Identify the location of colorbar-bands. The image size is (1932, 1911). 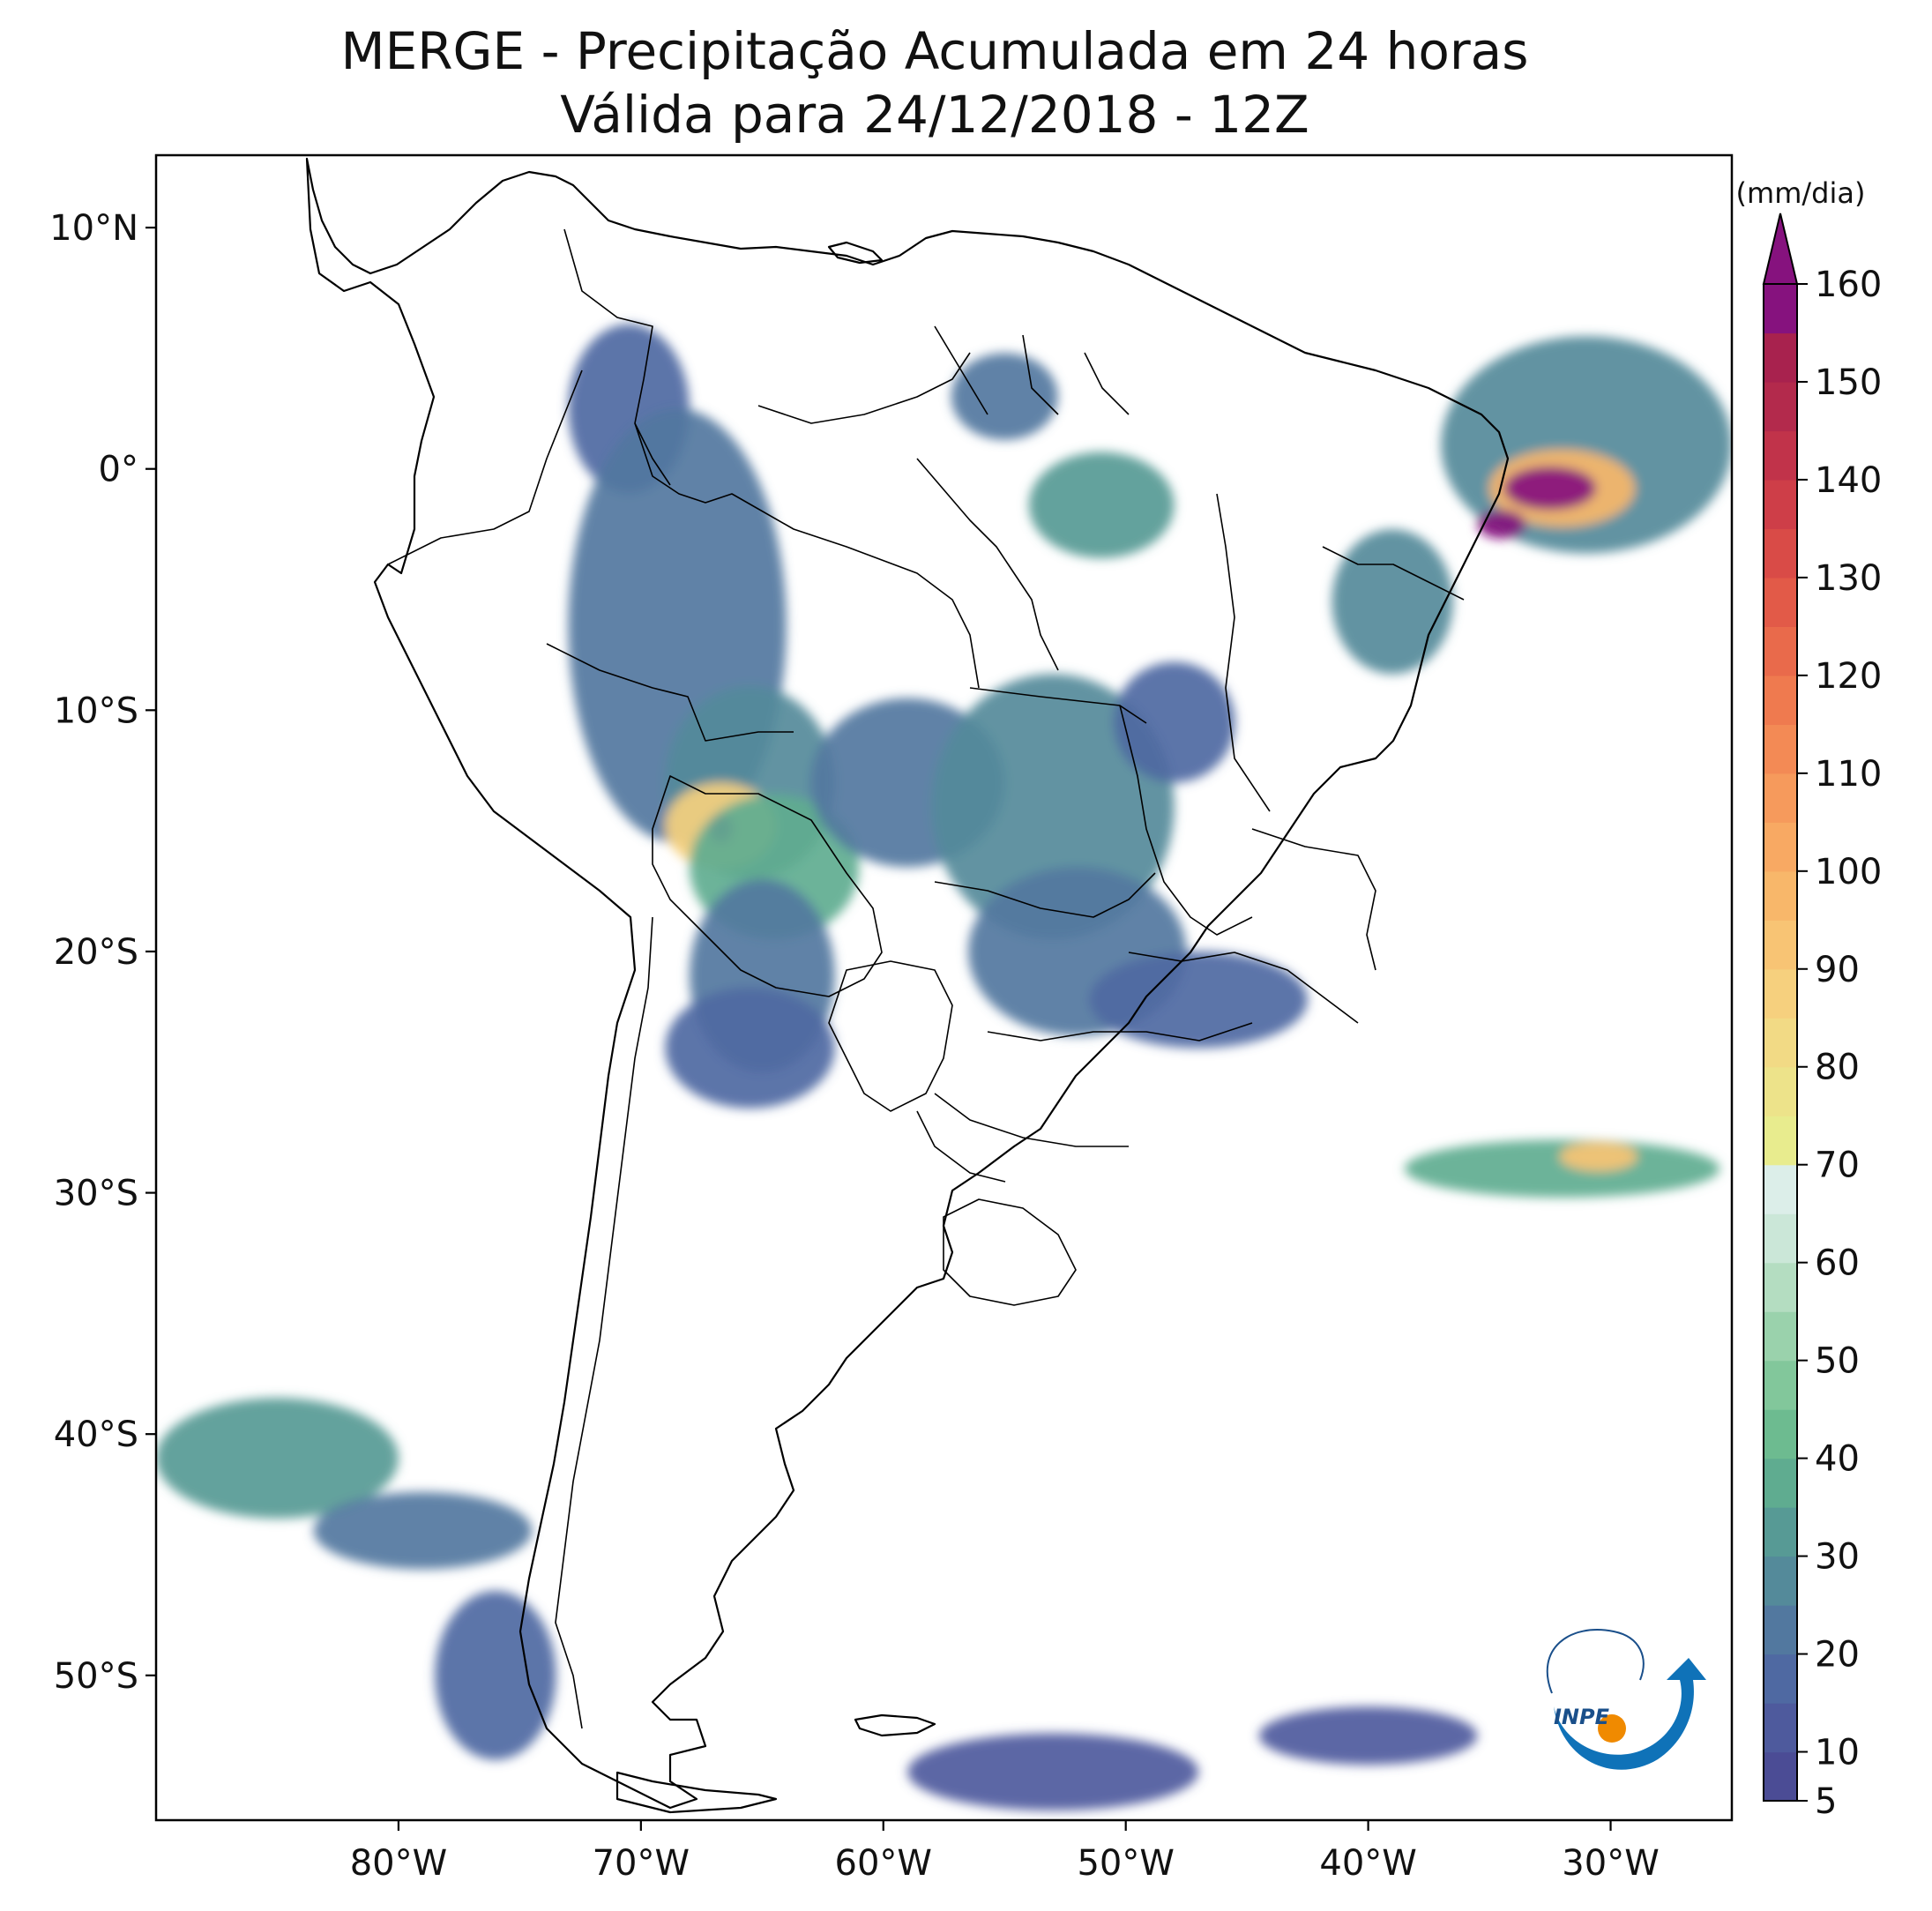
(1780, 1007).